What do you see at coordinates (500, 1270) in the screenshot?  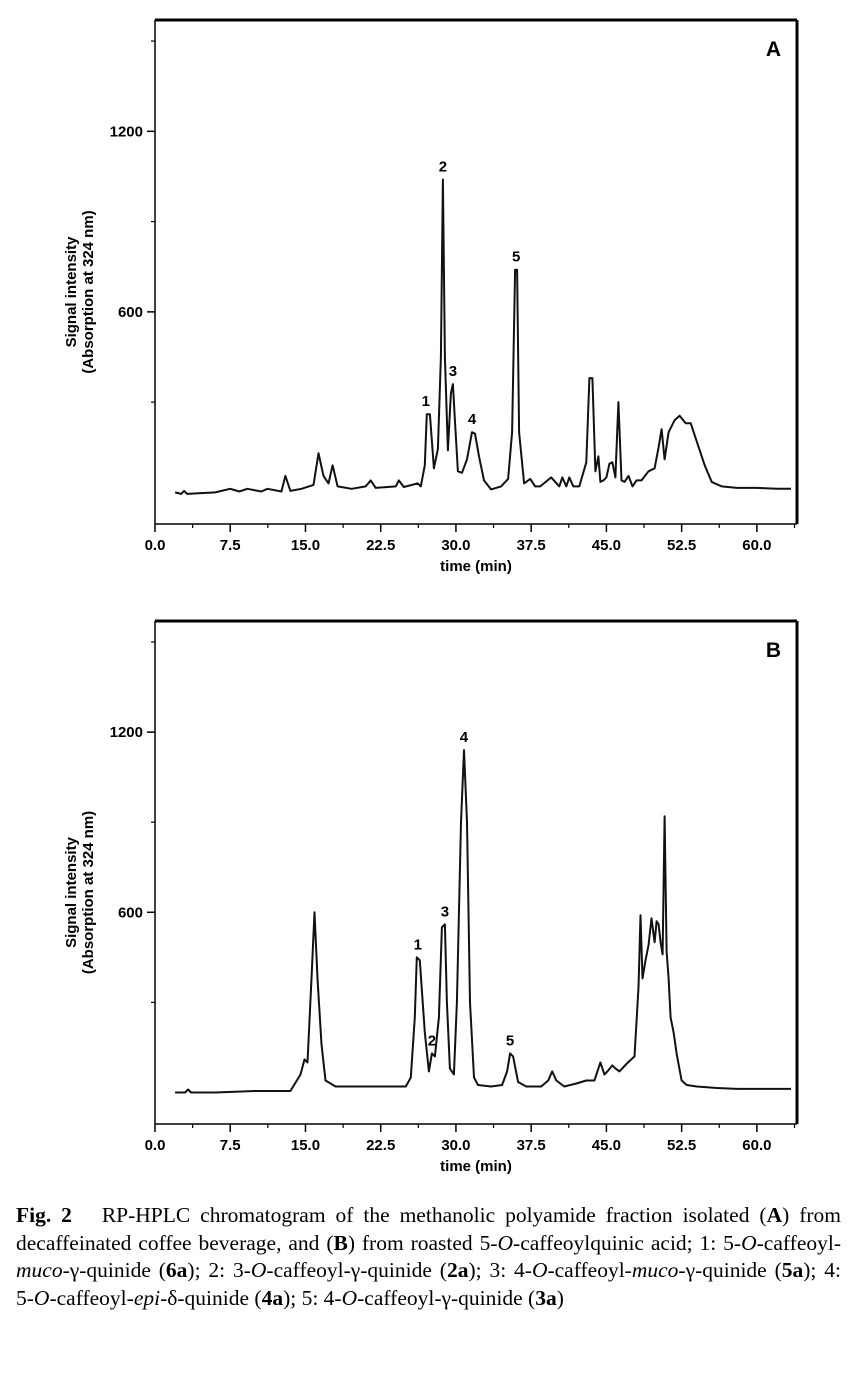 I see `caption-segment: ); 3: 4-` at bounding box center [500, 1270].